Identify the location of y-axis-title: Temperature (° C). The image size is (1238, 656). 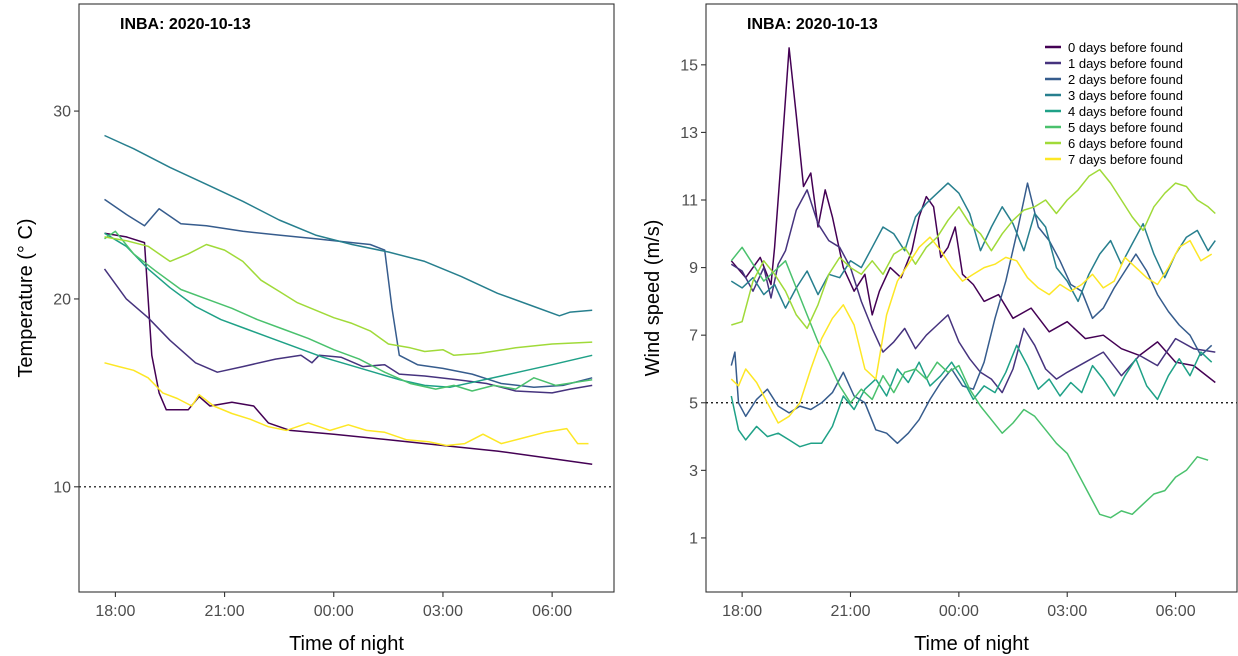
(26, 297).